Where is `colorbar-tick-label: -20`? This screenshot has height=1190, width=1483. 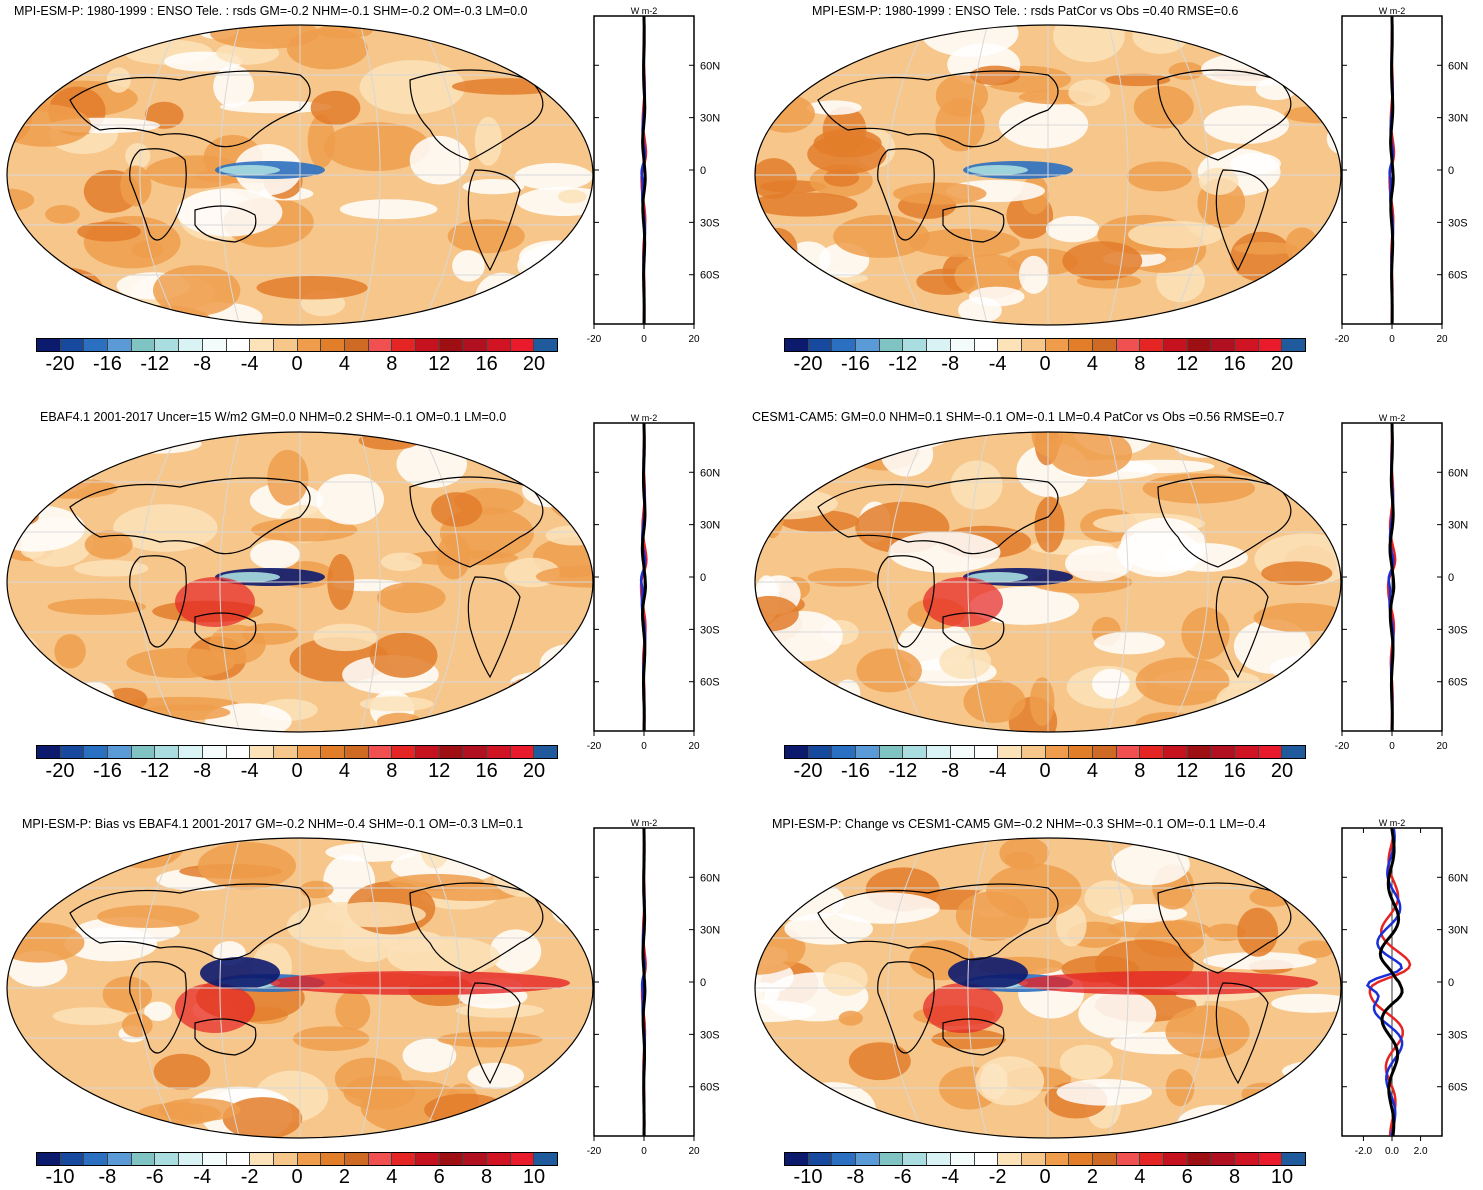
colorbar-tick-label: -20 is located at coordinates (808, 771).